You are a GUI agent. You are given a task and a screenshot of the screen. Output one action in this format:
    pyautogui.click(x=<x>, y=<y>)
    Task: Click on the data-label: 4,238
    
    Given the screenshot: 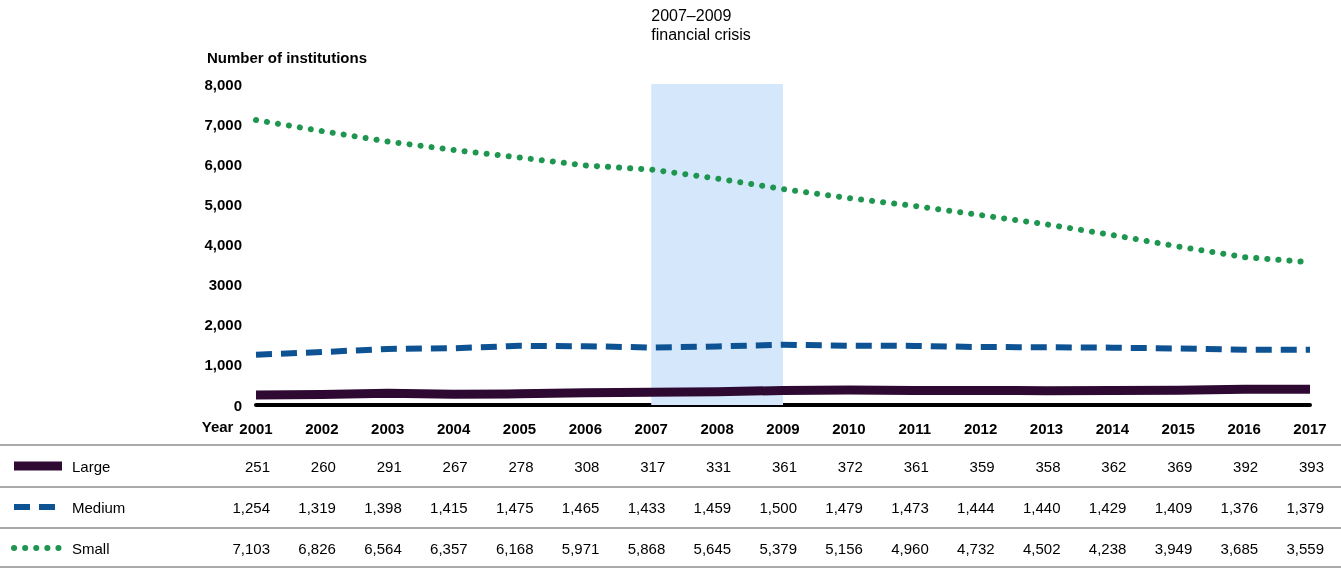 What is the action you would take?
    pyautogui.click(x=1107, y=548)
    